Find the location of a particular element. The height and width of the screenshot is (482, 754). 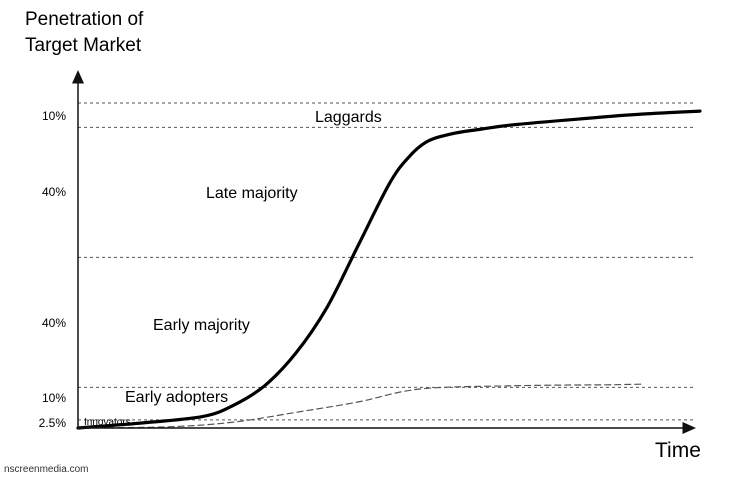

x-axis-label: Time is located at coordinates (678, 450).